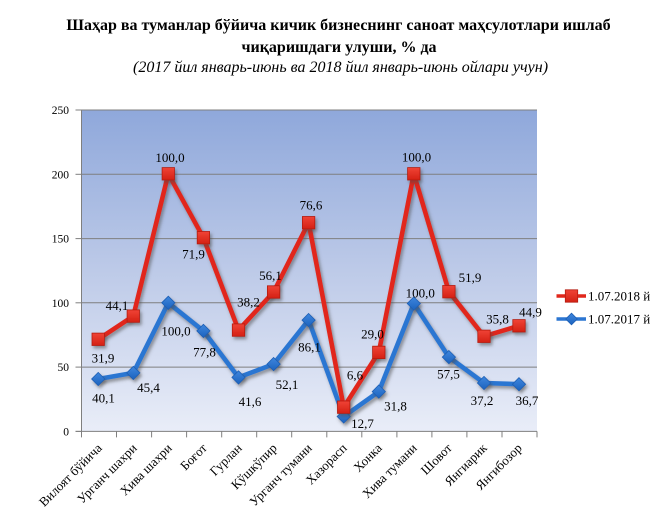  I want to click on svg-text: 50, so click(64, 368).